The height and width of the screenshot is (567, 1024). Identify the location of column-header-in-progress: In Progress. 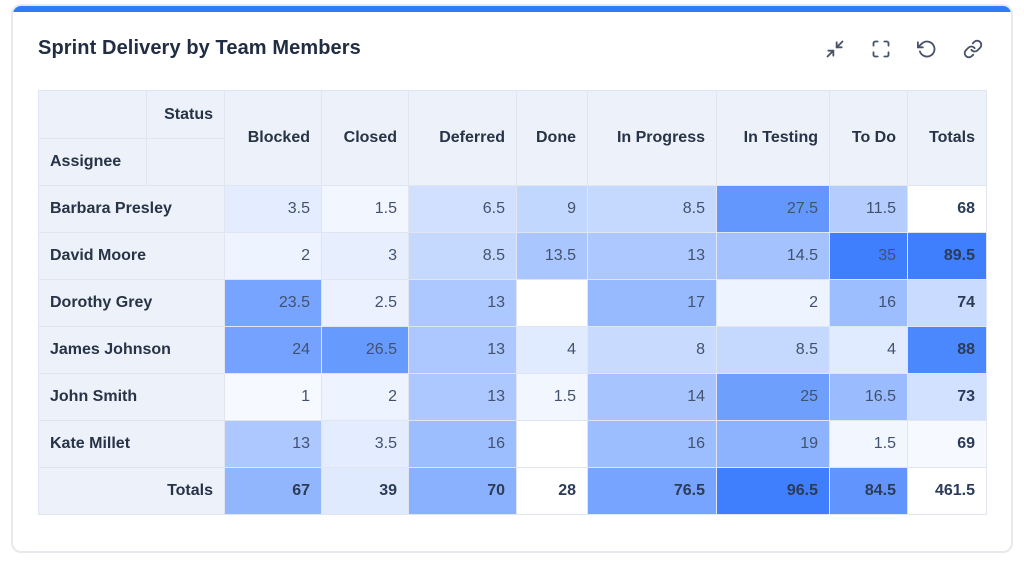
(652, 138).